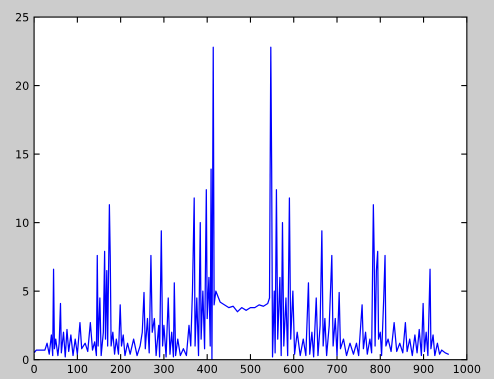  What do you see at coordinates (380, 369) in the screenshot?
I see `x-tick-label: 800` at bounding box center [380, 369].